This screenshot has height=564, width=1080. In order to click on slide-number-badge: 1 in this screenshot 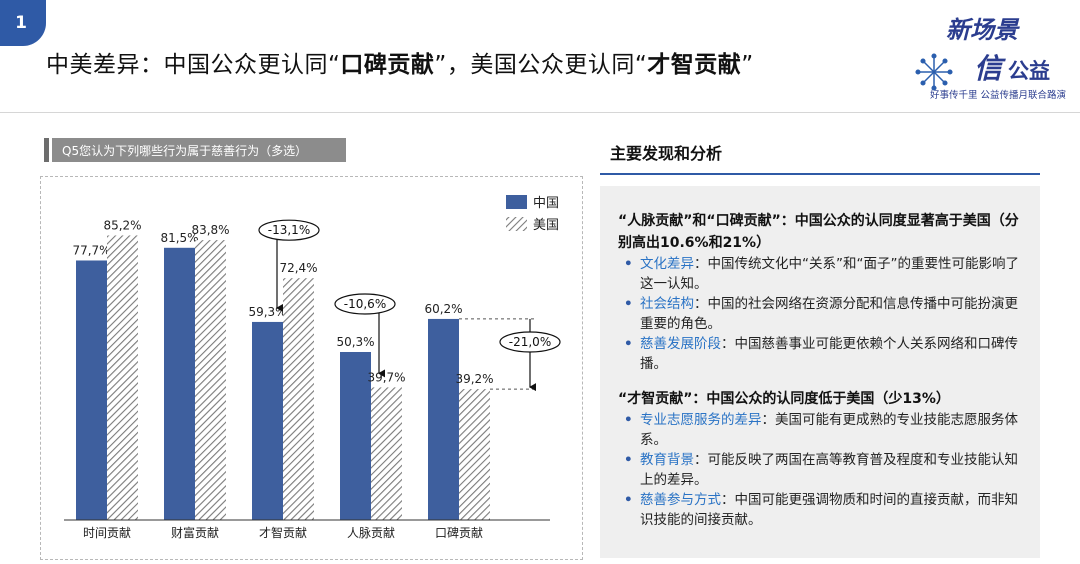, I will do `click(23, 23)`.